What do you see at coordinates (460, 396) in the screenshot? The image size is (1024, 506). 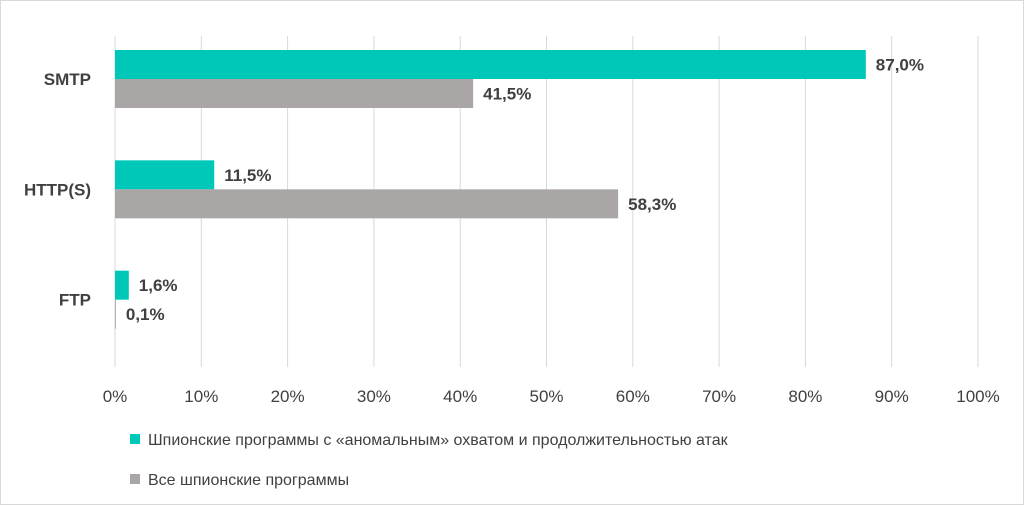 I see `x-tick-label: 40%` at bounding box center [460, 396].